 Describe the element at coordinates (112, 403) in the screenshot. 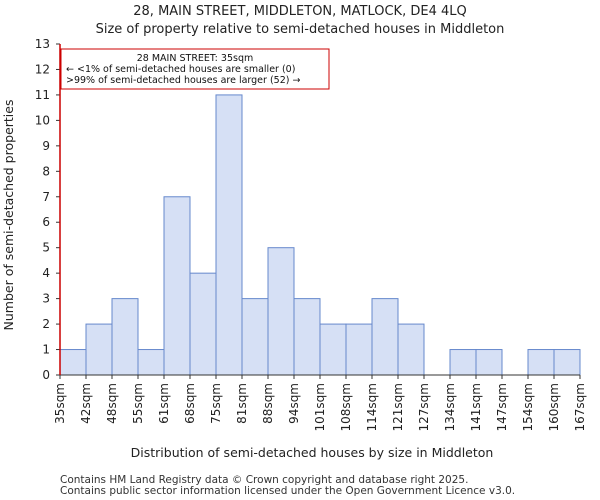

I see `x-tick-label-48sqm: 48sqm` at that location.